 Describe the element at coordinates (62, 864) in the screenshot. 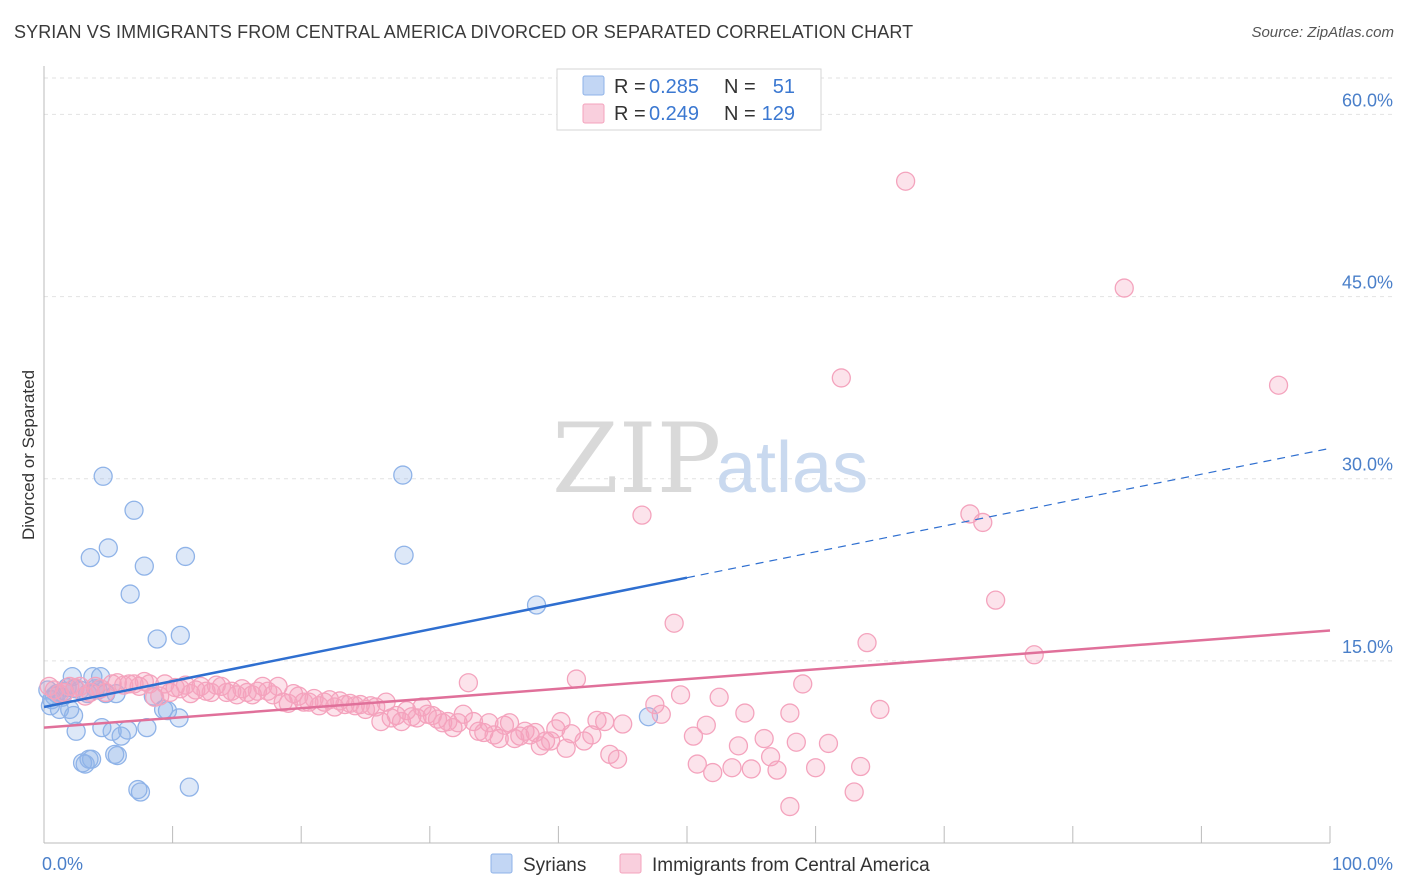

I see `x-tick-label: 0.0%` at that location.